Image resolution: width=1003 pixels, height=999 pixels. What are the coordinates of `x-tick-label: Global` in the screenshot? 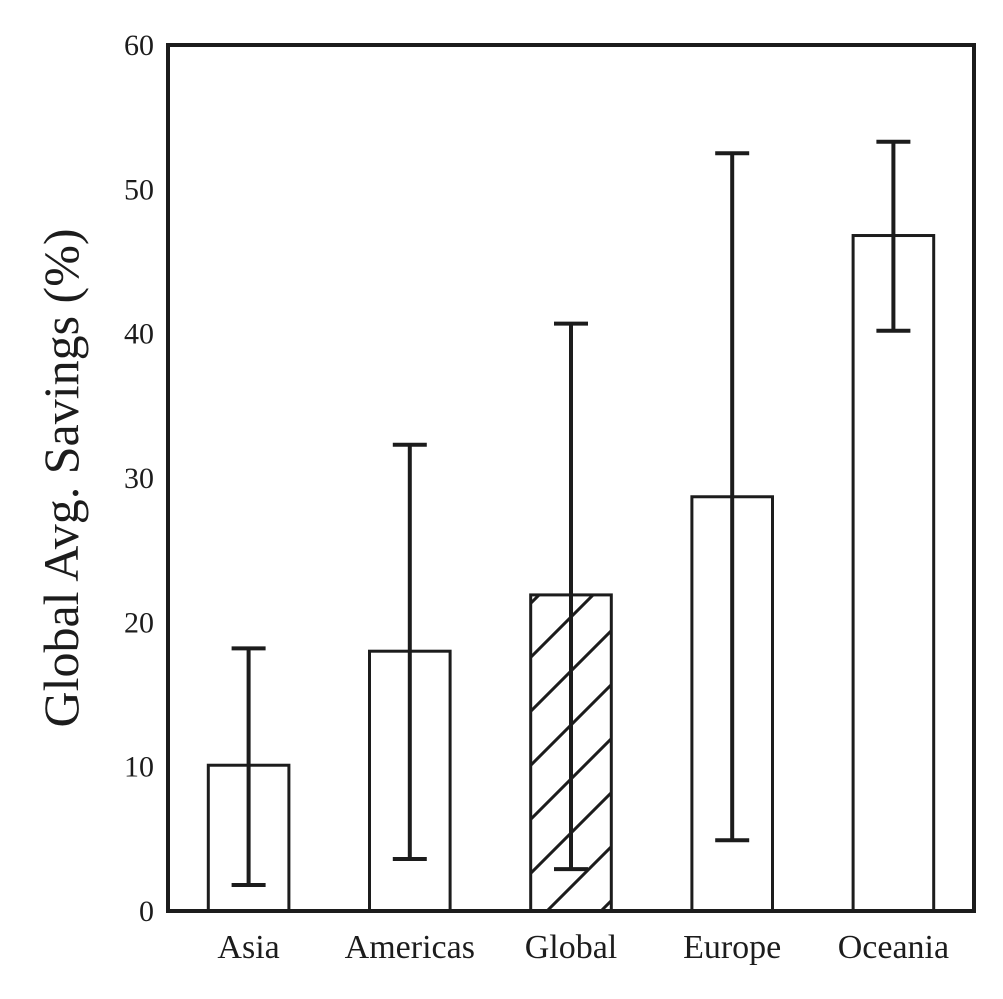 It's located at (571, 947).